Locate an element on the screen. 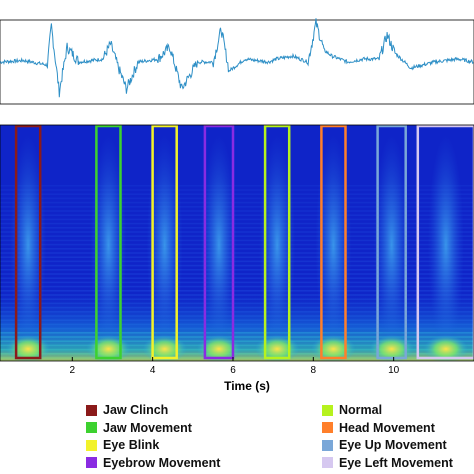  legend-label: Jaw Movement is located at coordinates (147, 427).